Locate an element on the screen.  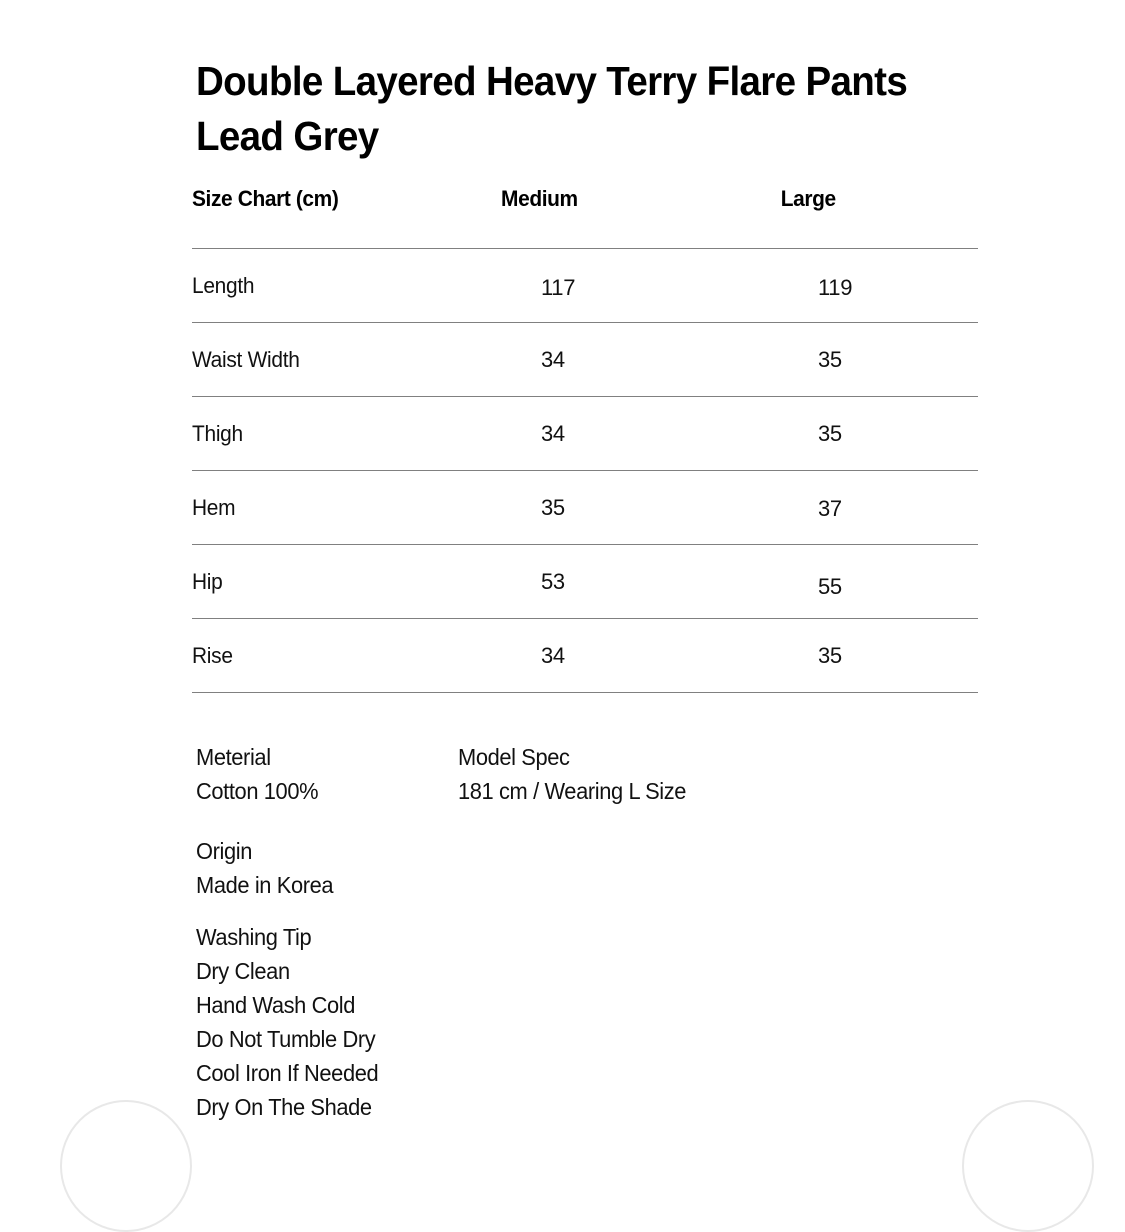
washing-tip-heading: Washing Tip is located at coordinates (254, 937).